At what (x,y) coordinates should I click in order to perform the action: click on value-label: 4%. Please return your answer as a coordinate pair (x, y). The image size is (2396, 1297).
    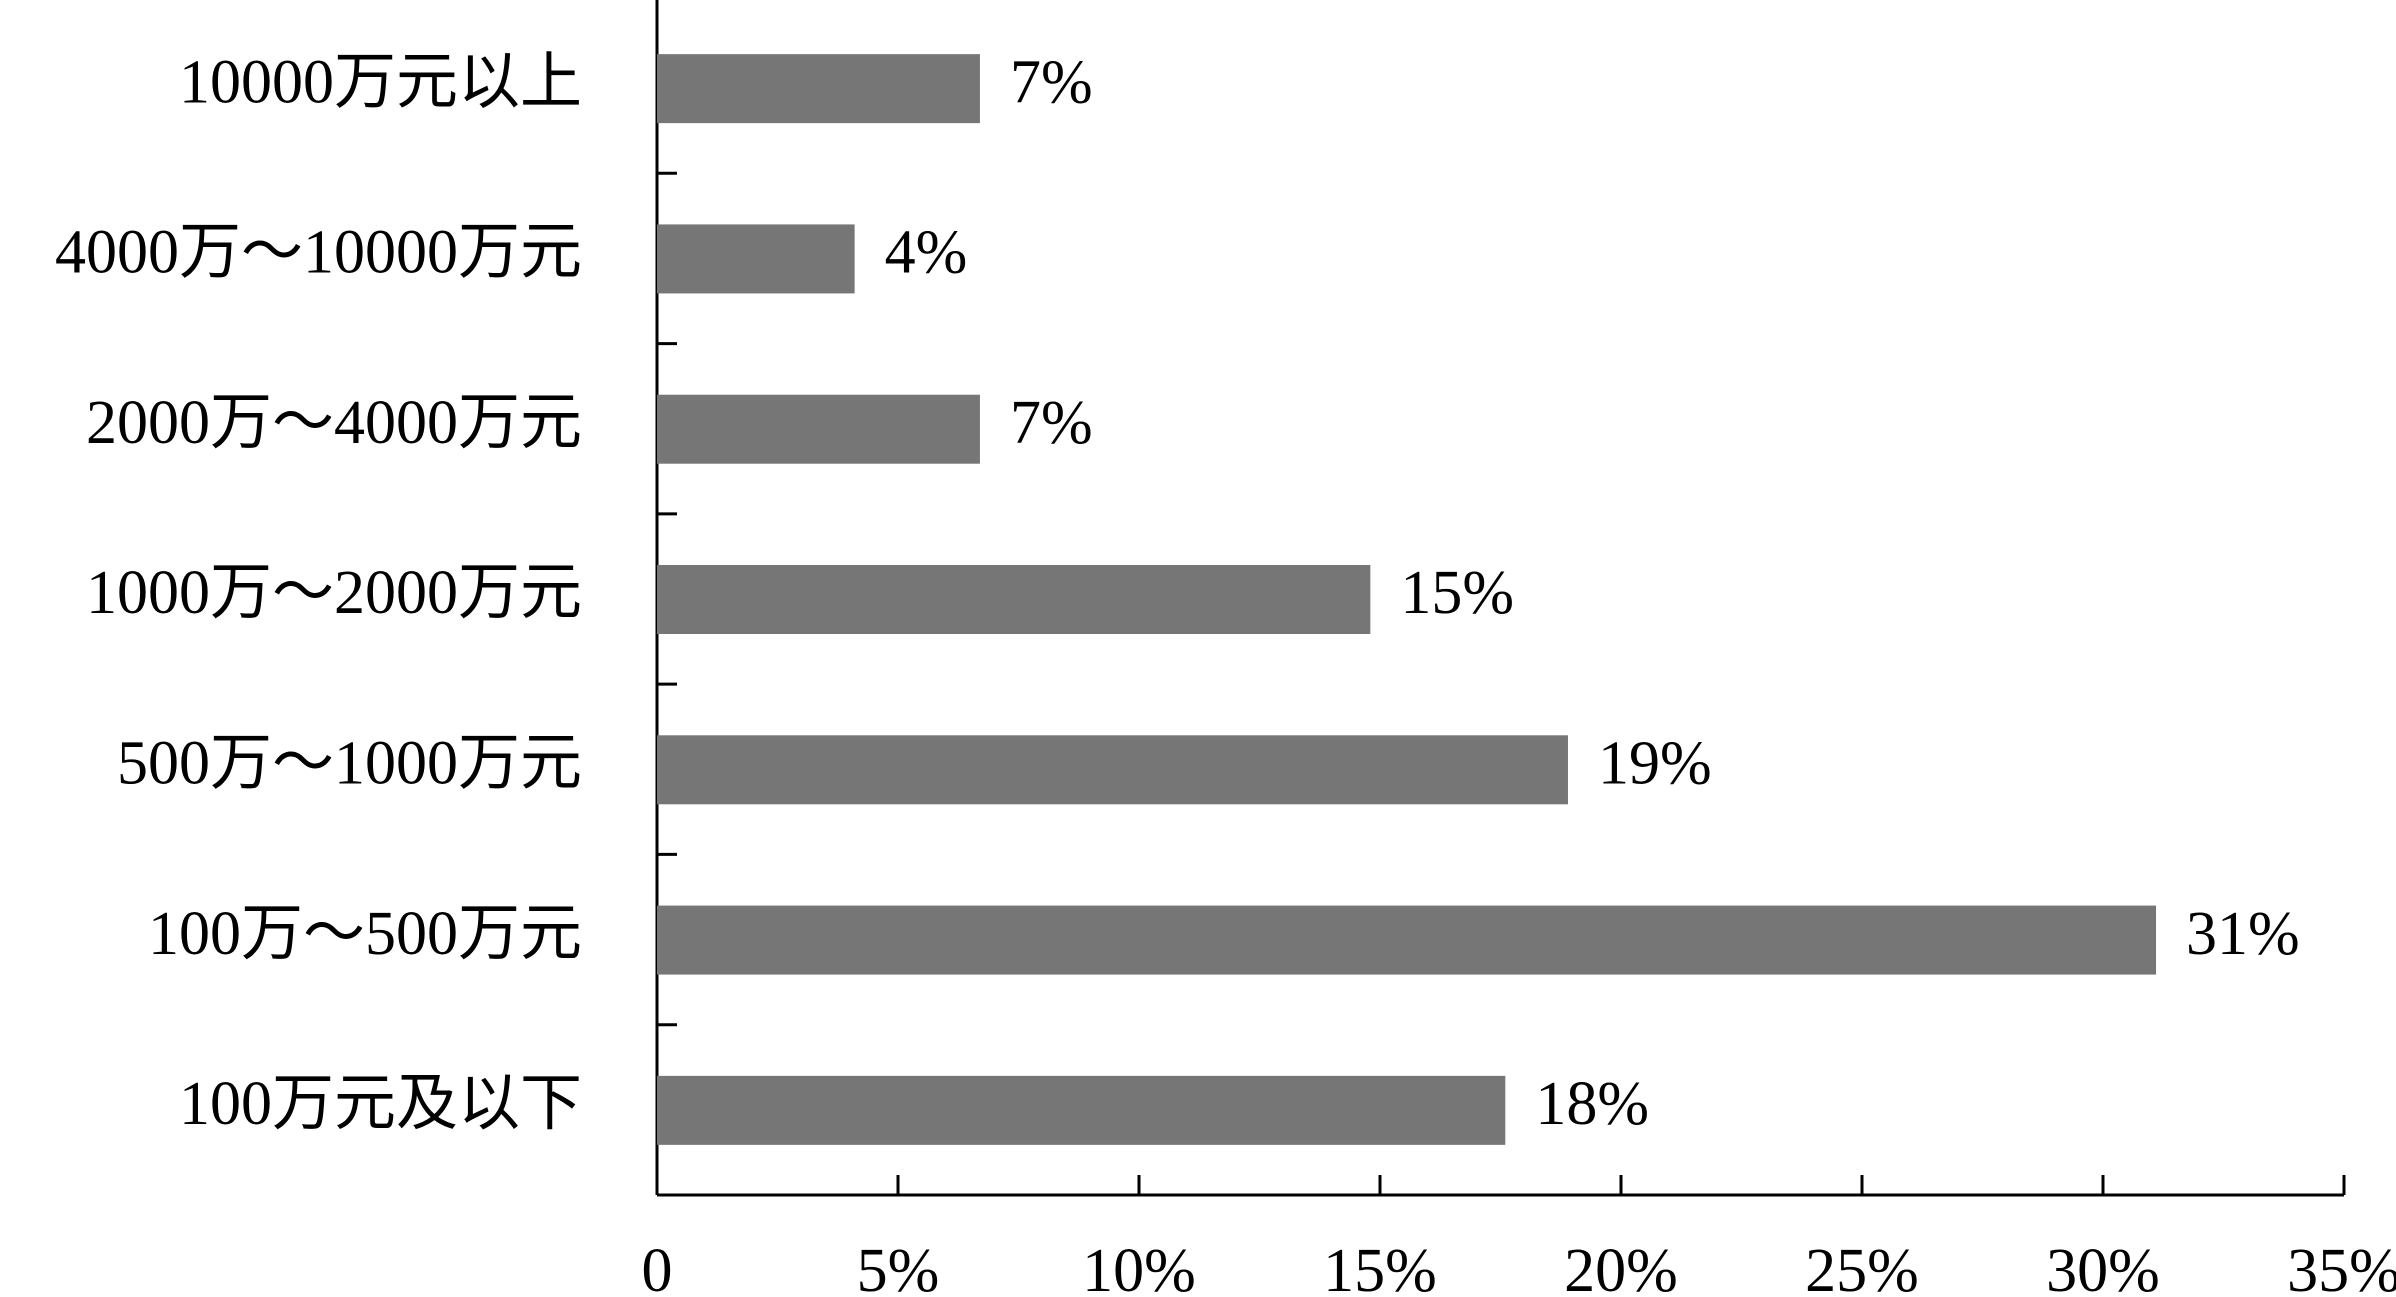
    Looking at the image, I should click on (926, 253).